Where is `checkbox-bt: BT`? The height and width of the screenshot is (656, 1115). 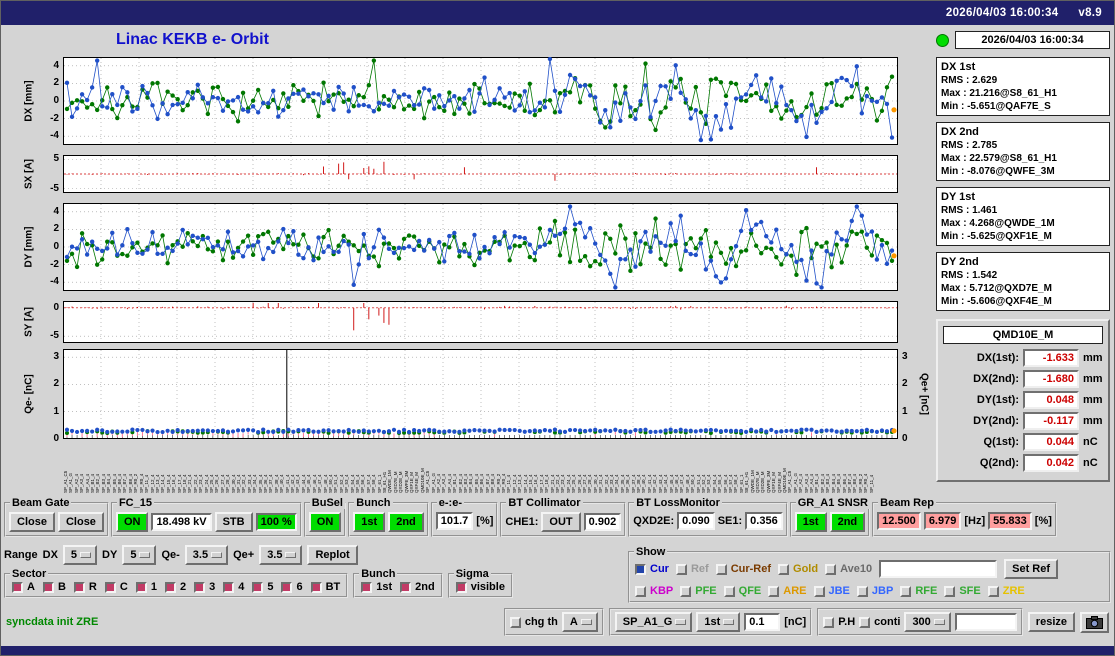 checkbox-bt: BT is located at coordinates (325, 587).